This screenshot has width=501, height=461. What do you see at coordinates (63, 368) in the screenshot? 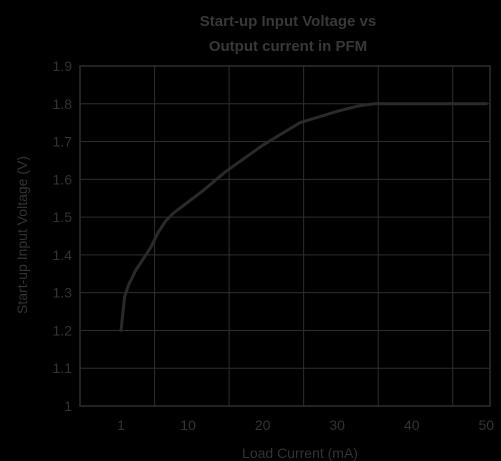
I see `y-tick-label: 1.1` at bounding box center [63, 368].